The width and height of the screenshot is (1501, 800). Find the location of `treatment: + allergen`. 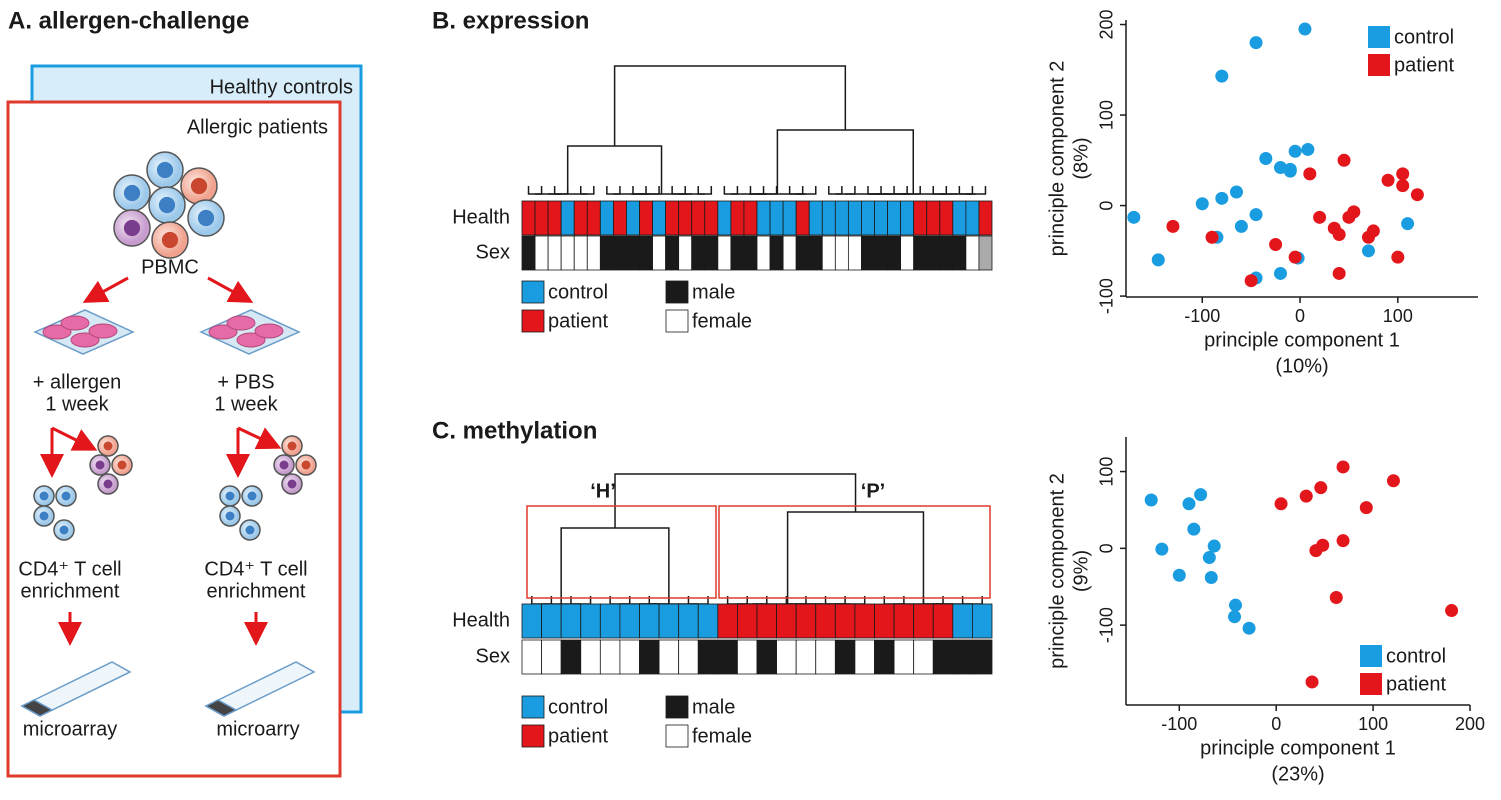

treatment: + allergen is located at coordinates (77, 382).